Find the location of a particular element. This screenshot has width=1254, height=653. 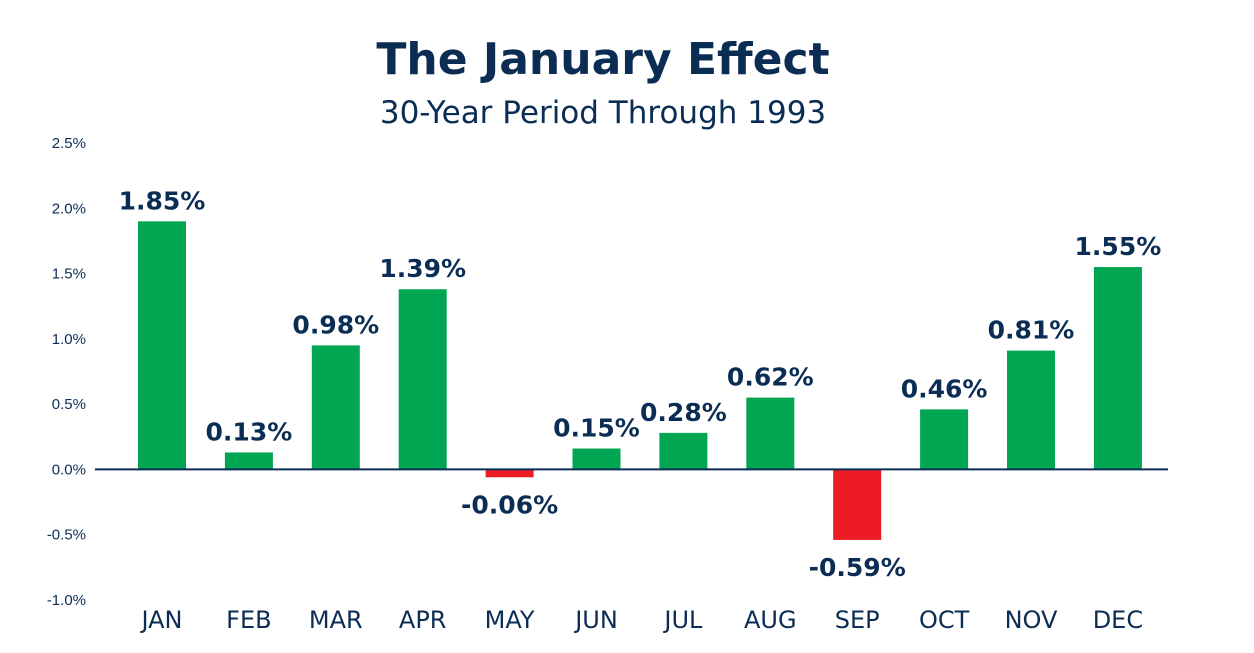

x-tick-label: JUL is located at coordinates (682, 620).